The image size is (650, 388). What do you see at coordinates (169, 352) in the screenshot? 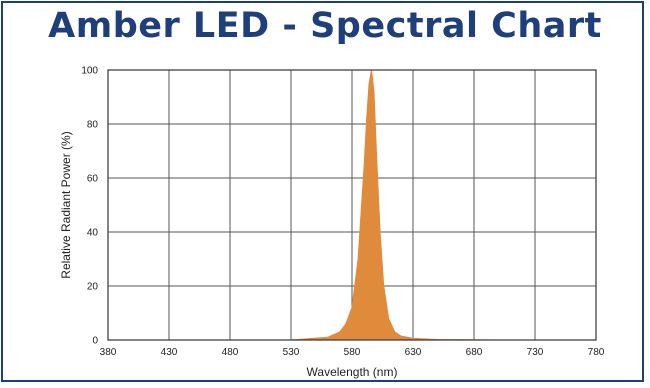
I see `x-tick-label: 430` at bounding box center [169, 352].